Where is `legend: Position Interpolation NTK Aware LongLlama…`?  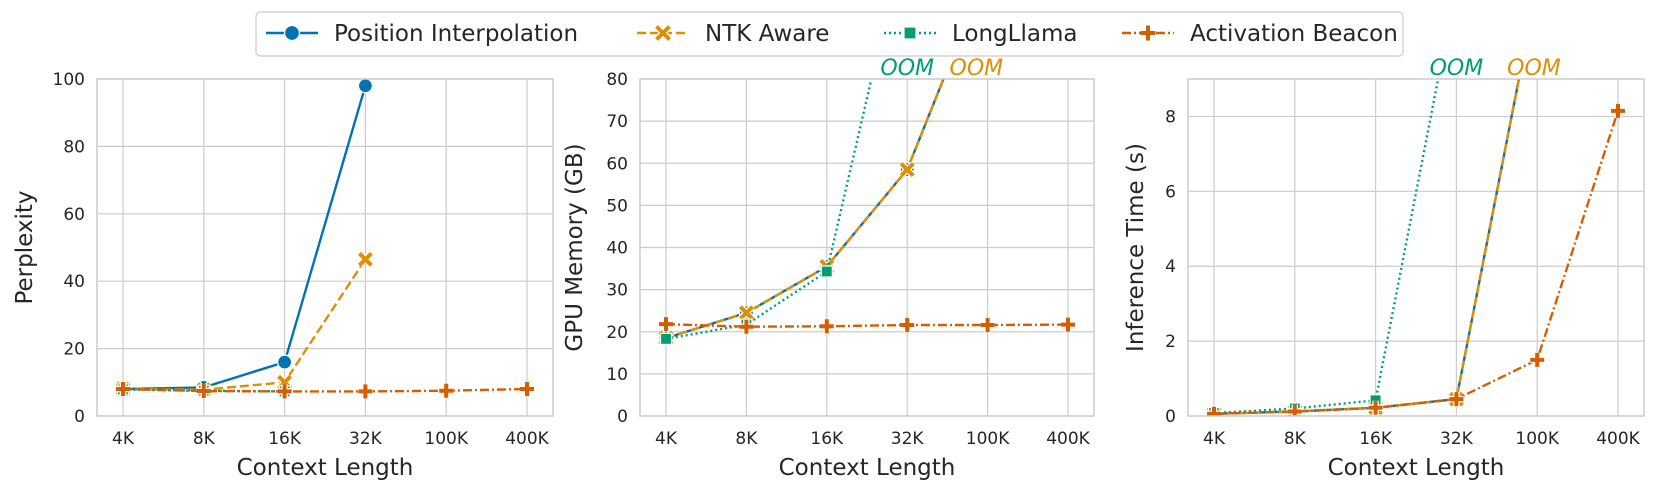 legend: Position Interpolation NTK Aware LongLlama… is located at coordinates (829, 34).